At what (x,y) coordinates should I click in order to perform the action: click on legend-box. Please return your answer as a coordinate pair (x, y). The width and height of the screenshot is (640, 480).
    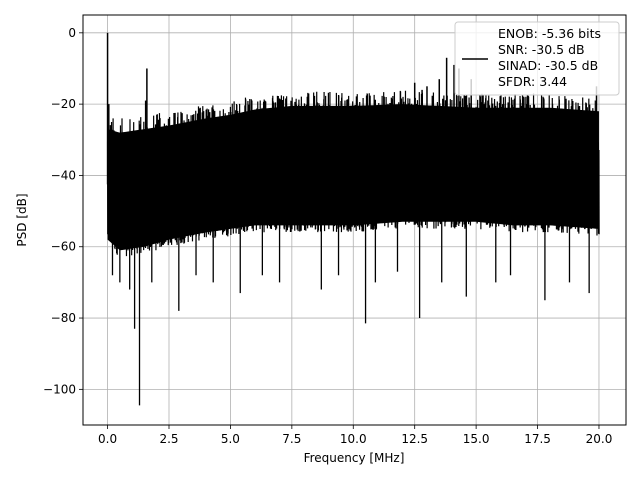
    Looking at the image, I should click on (537, 58).